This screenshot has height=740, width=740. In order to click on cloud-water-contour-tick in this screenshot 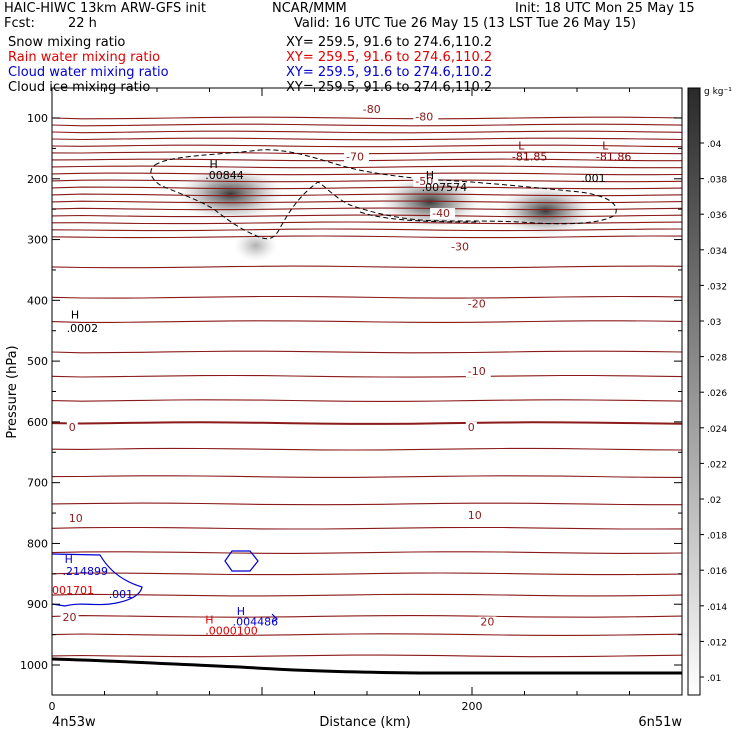, I will do `click(274, 618)`.